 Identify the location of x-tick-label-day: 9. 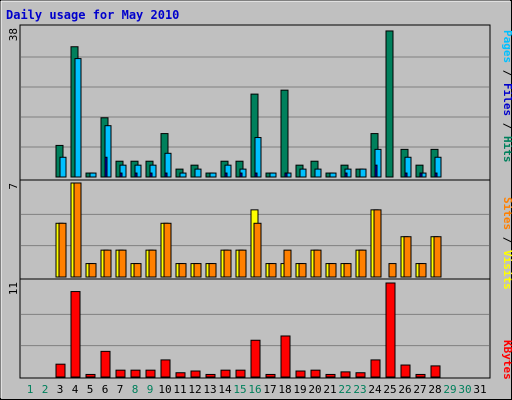
(150, 389).